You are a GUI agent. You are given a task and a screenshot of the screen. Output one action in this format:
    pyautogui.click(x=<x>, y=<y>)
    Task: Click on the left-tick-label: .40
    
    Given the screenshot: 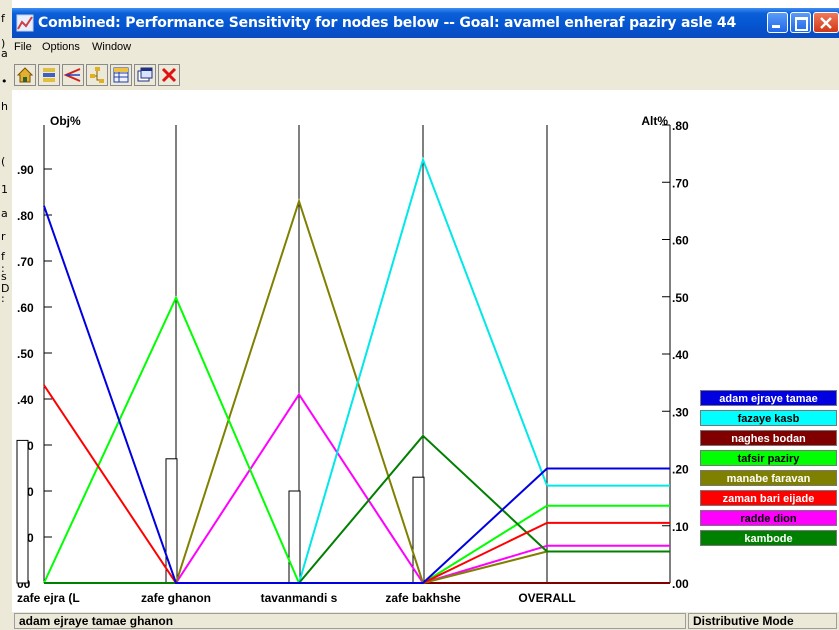 What is the action you would take?
    pyautogui.click(x=25, y=400)
    